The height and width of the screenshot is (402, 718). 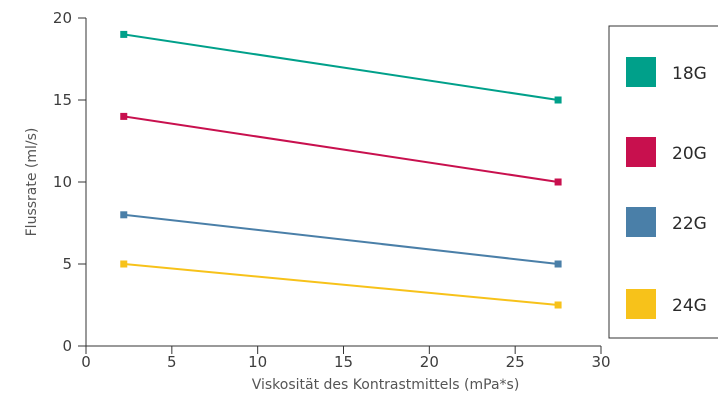 I want to click on series-22G, so click(x=341, y=239).